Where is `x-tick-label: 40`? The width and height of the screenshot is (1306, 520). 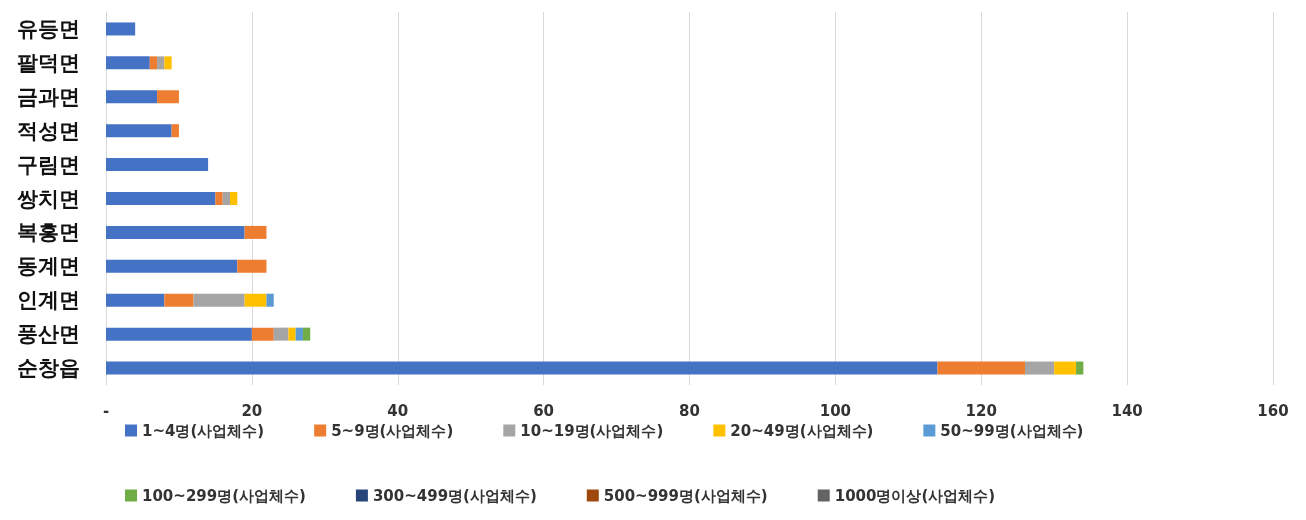
x-tick-label: 40 is located at coordinates (398, 410).